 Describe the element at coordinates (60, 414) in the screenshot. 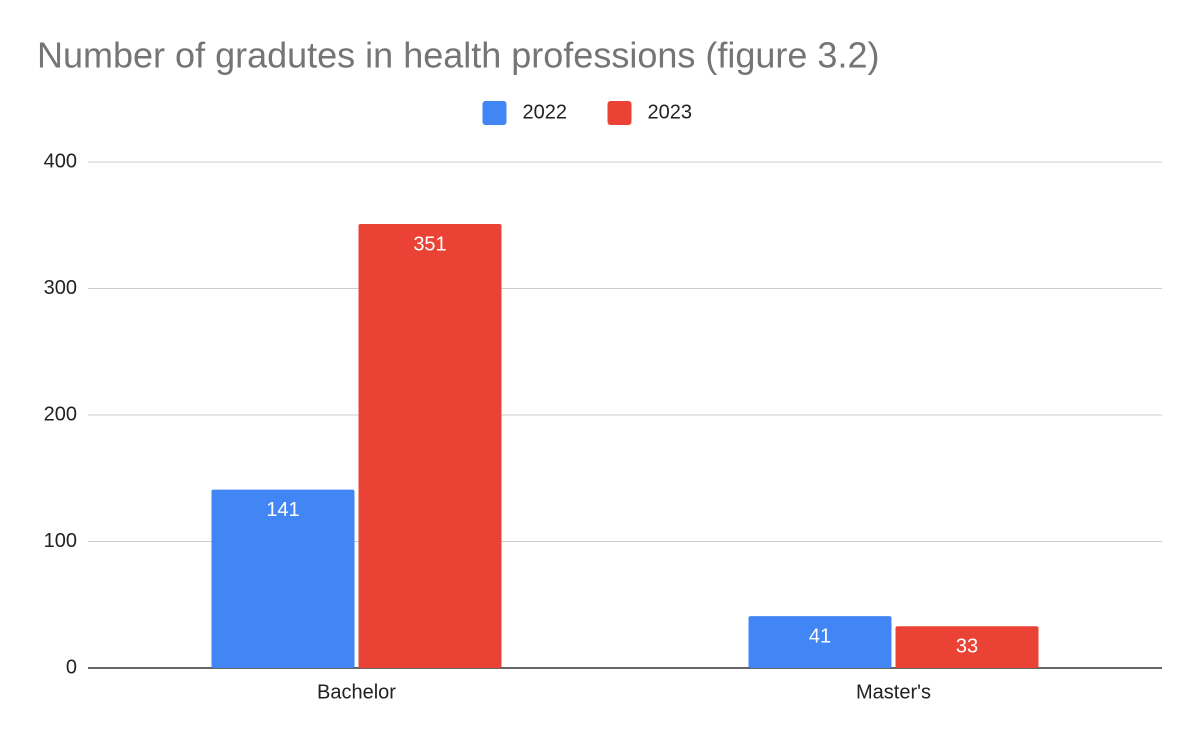

I see `y-tick-label: 200` at that location.